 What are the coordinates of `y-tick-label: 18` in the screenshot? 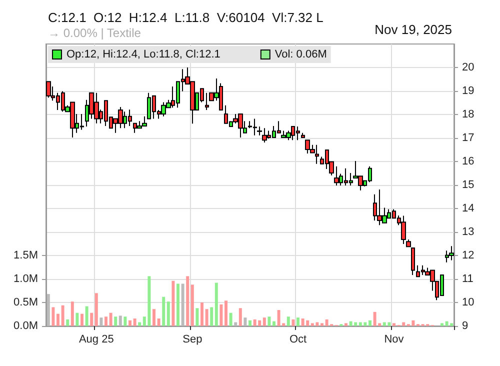 It's located at (468, 114).